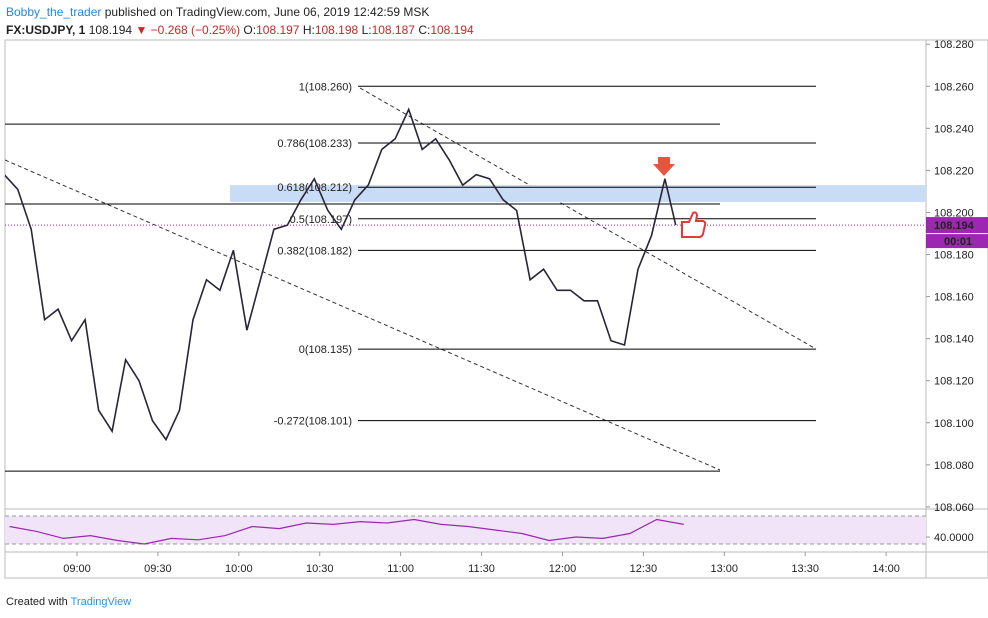 This screenshot has width=988, height=618. What do you see at coordinates (141, 30) in the screenshot?
I see `arrow: ▼` at bounding box center [141, 30].